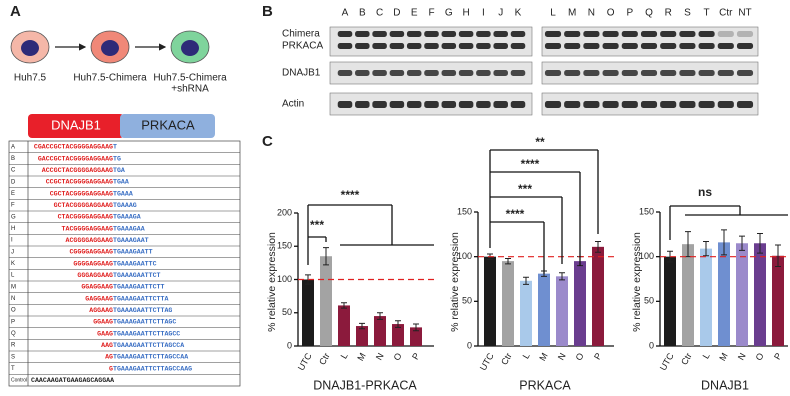 The width and height of the screenshot is (790, 396). Describe the element at coordinates (465, 13) in the screenshot. I see `lane-label: H` at that location.